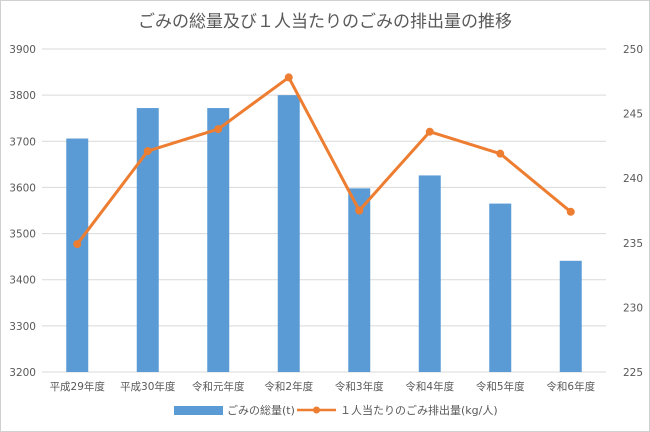  What do you see at coordinates (336, 410) in the screenshot?
I see `legend: ごみの総量(t) １人当たりのごみ排出量(kg/人)` at bounding box center [336, 410].